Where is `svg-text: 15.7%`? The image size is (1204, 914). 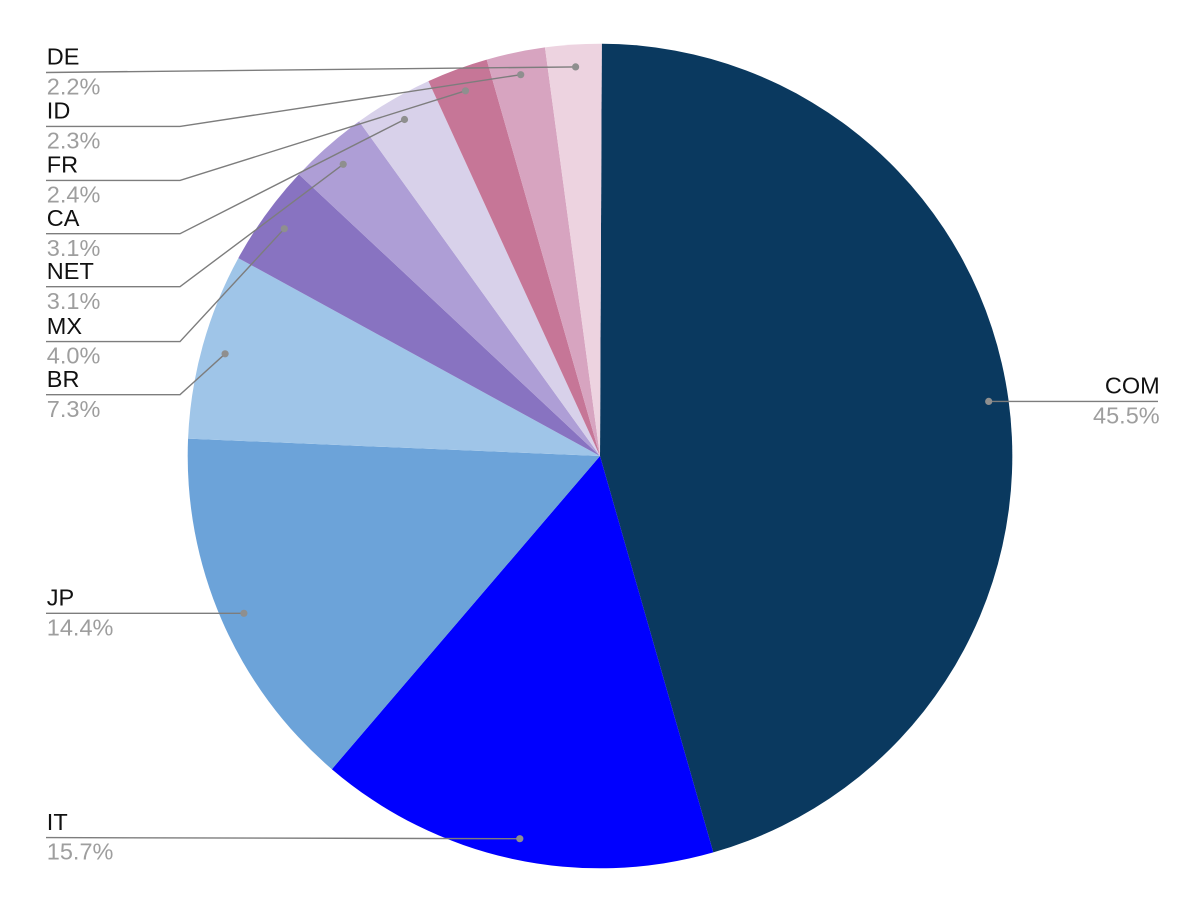
svg-text: 15.7% is located at coordinates (80, 852).